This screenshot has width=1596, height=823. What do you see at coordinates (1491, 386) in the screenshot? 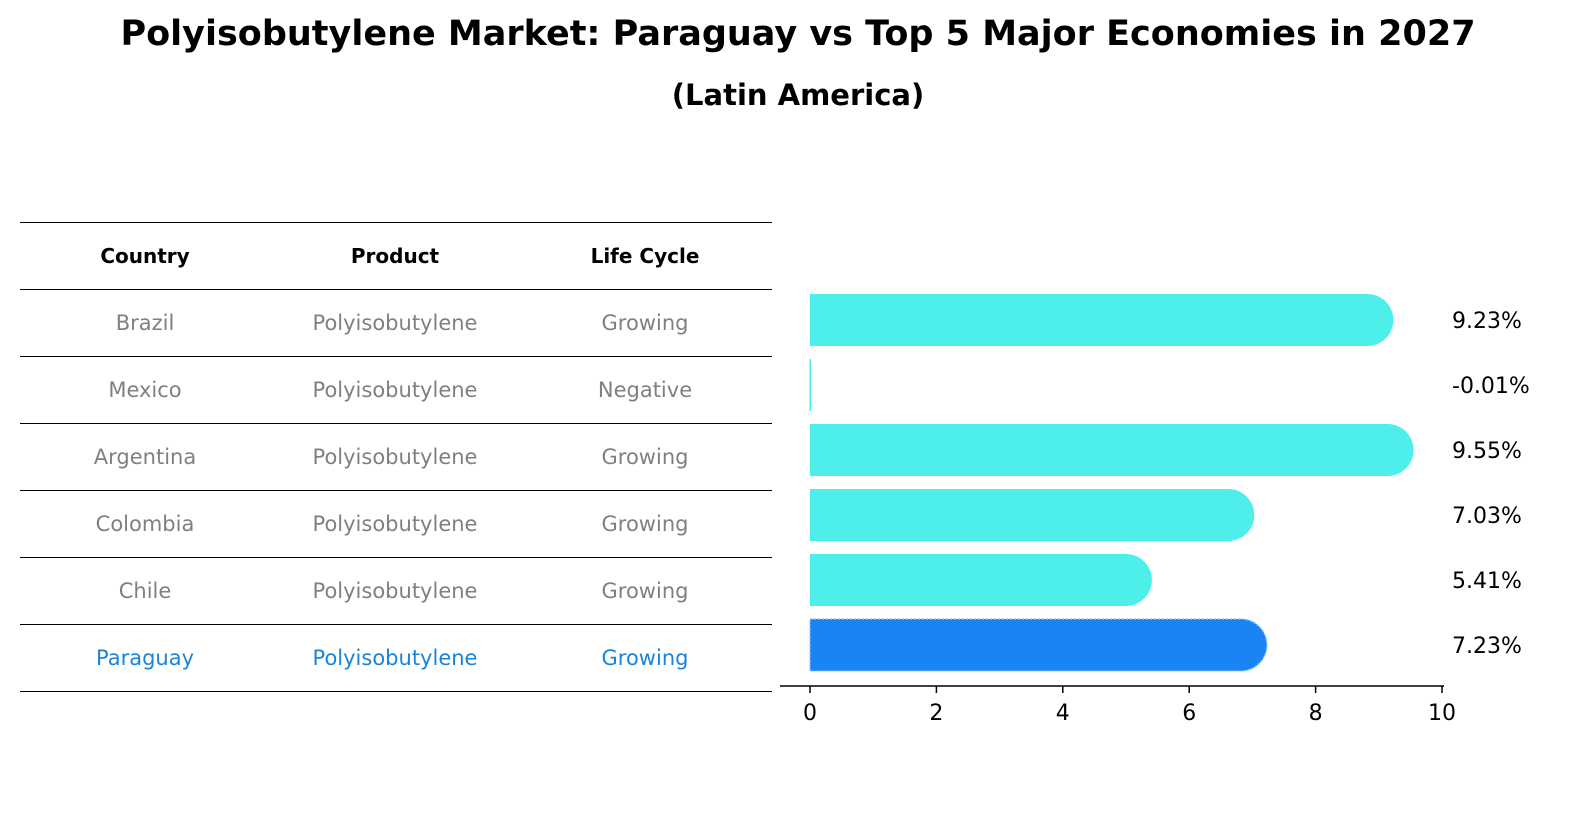
I see `value-label-mexico: -0.01%` at bounding box center [1491, 386].